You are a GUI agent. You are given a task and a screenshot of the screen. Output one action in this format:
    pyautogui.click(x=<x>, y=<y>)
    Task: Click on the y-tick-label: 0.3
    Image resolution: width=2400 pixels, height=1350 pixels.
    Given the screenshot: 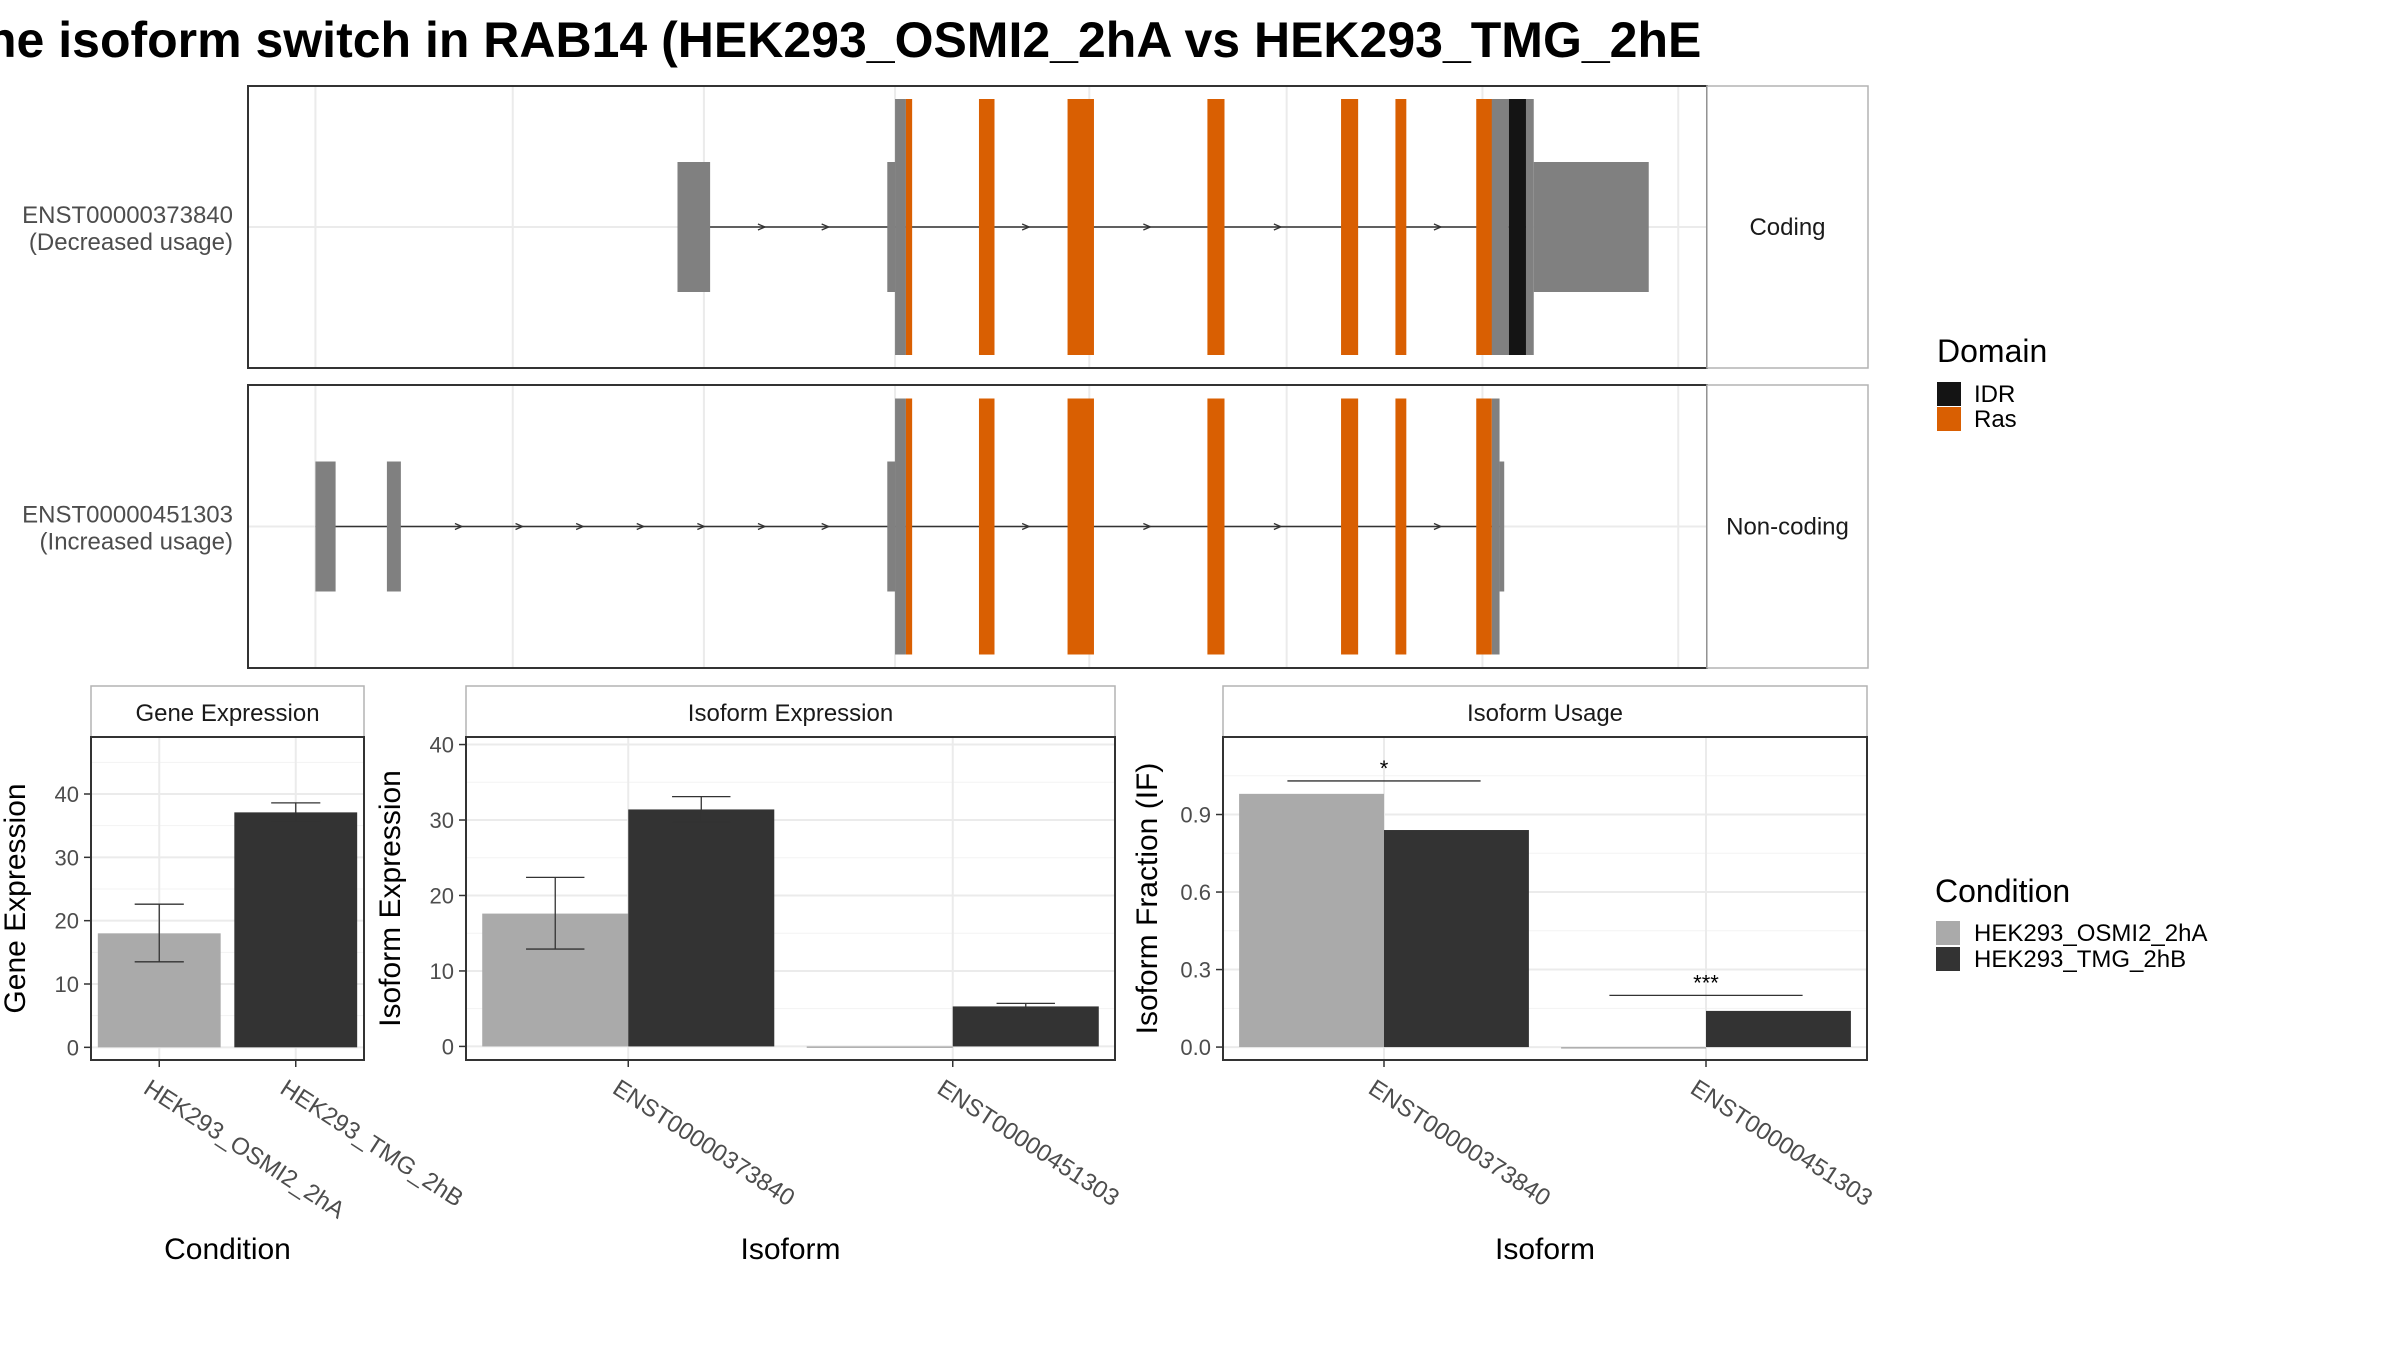 What is the action you would take?
    pyautogui.click(x=1195, y=970)
    